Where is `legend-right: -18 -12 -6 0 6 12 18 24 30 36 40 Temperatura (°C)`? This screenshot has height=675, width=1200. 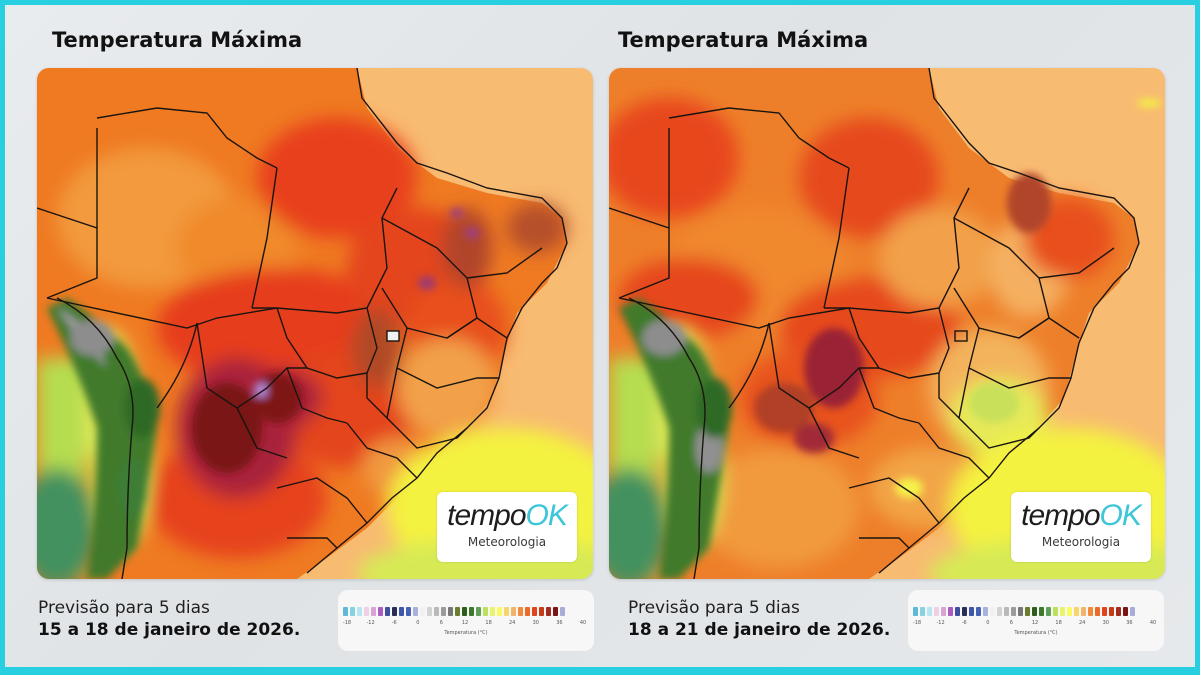 legend-right: -18 -12 -6 0 6 12 18 24 30 36 40 Temperatura (°C) is located at coordinates (1036, 620).